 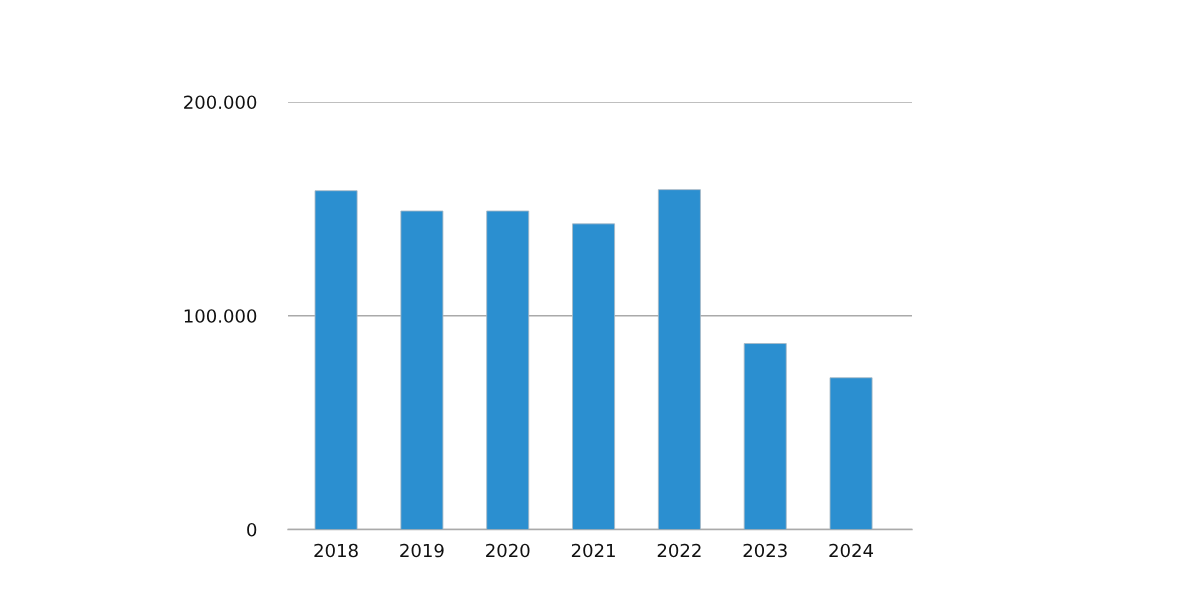 What do you see at coordinates (593, 550) in the screenshot?
I see `x-tick-label: 2021` at bounding box center [593, 550].